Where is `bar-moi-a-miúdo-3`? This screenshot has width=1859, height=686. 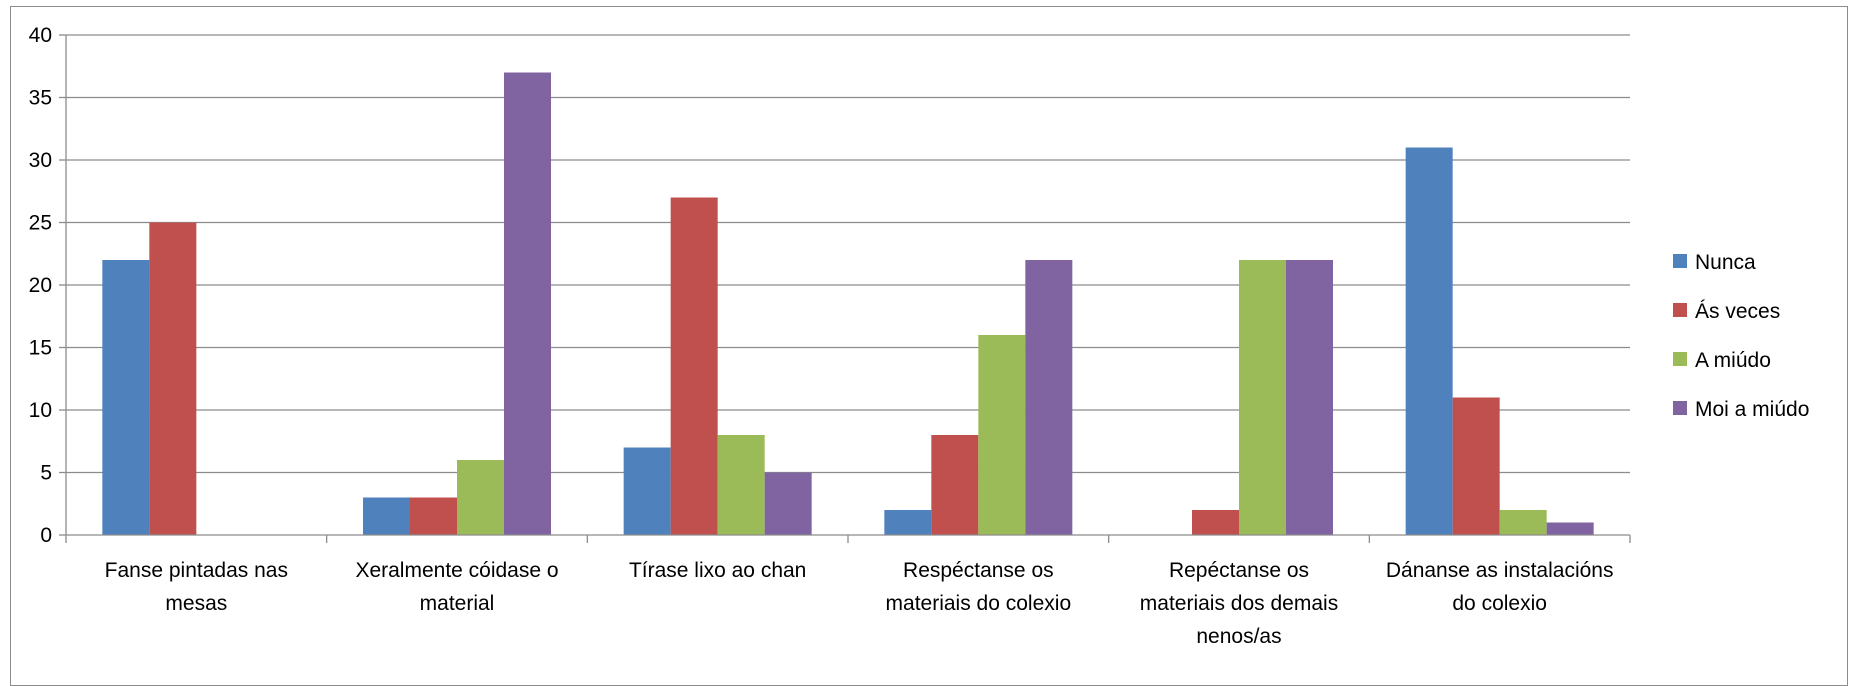
bar-moi-a-miúdo-3 is located at coordinates (1049, 397).